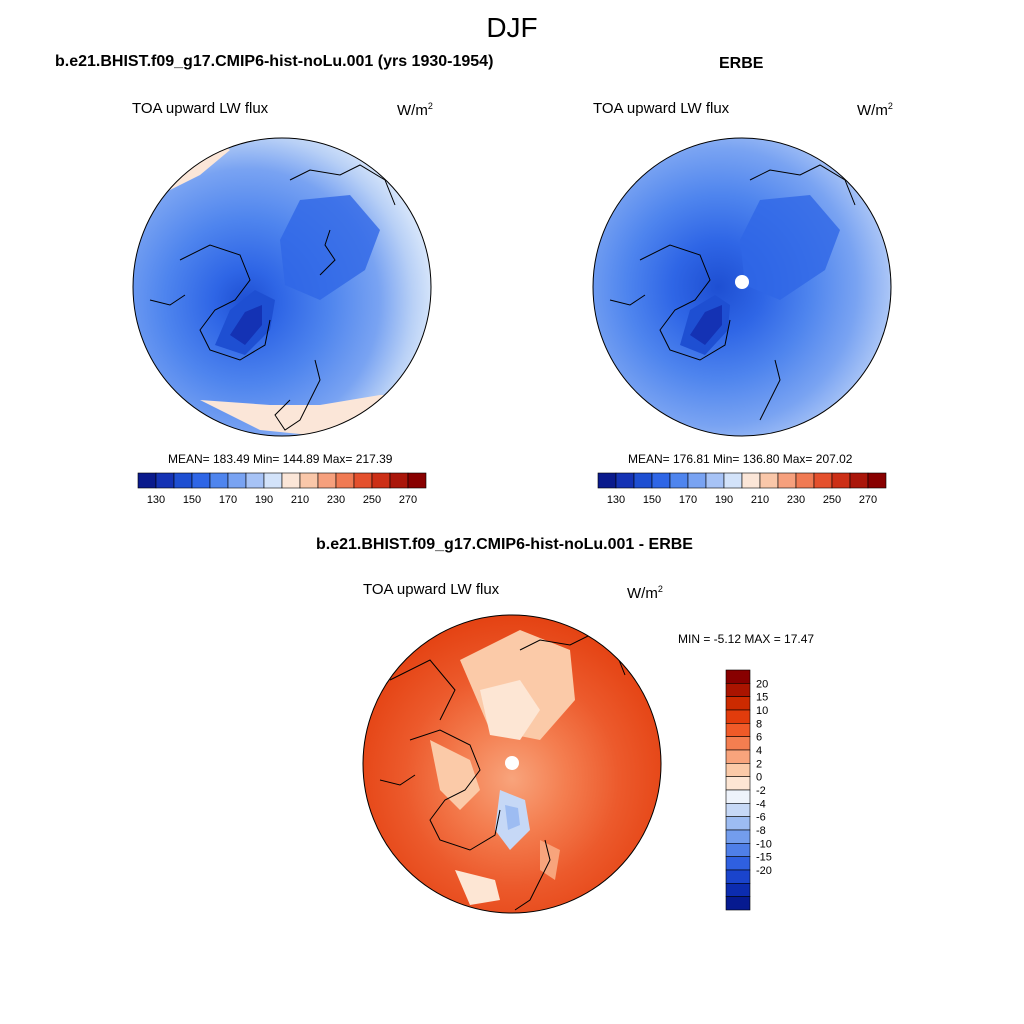  Describe the element at coordinates (740, 459) in the screenshot. I see `stats-obs: MEAN= 176.81 Min= 136.80 Max= 207.02` at that location.